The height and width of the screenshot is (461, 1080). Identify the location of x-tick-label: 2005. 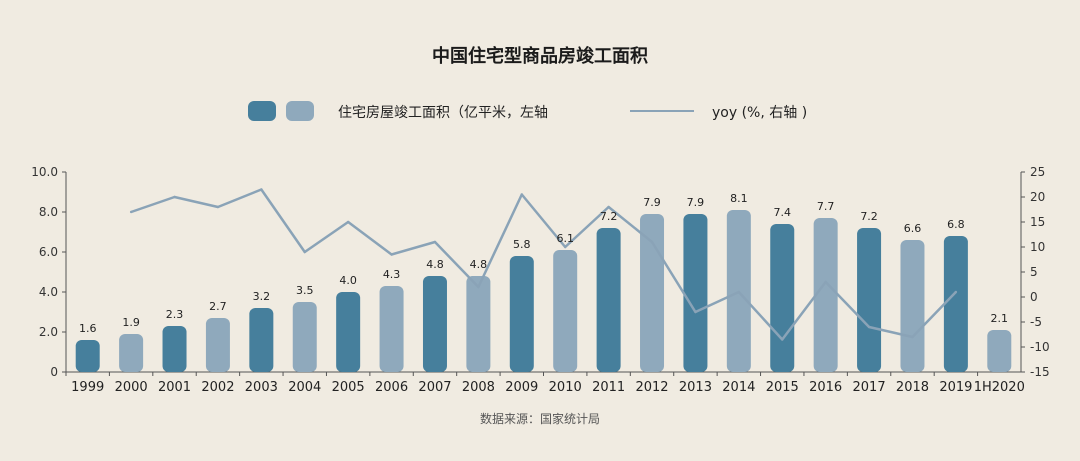
(348, 387).